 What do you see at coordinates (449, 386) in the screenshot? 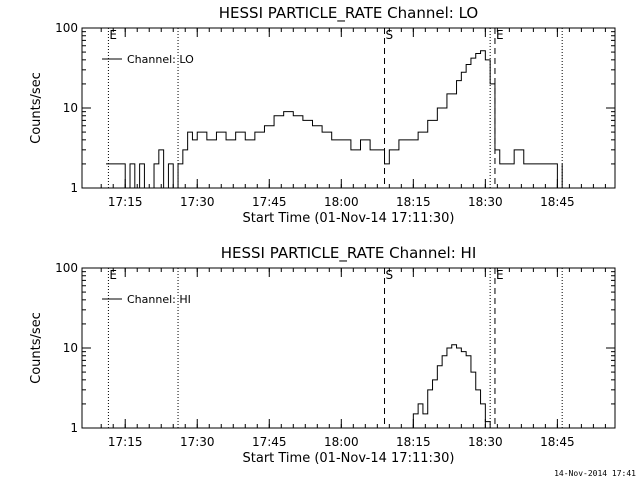
I see `data-series-line` at bounding box center [449, 386].